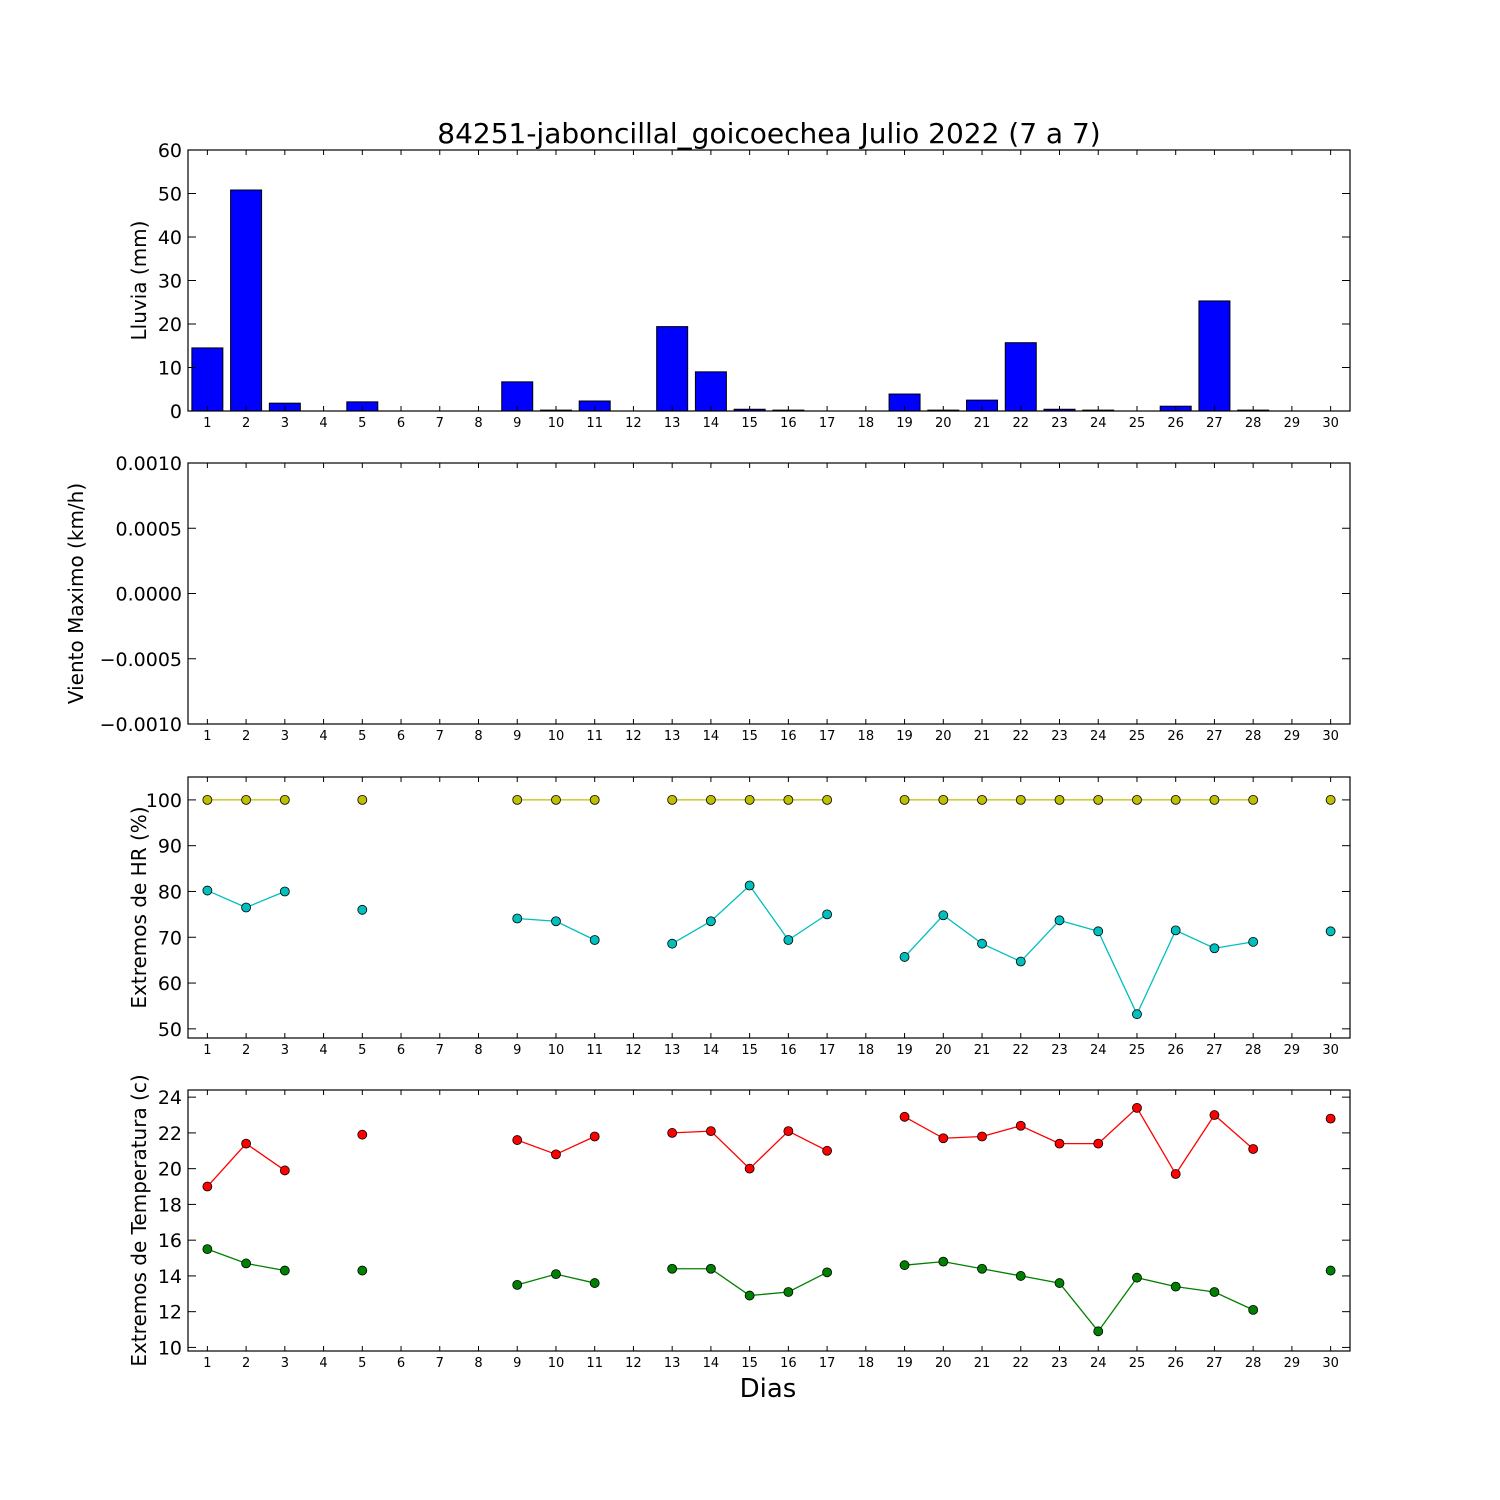 The image size is (1500, 1500). I want to click on x-tick-label: 11, so click(594, 423).